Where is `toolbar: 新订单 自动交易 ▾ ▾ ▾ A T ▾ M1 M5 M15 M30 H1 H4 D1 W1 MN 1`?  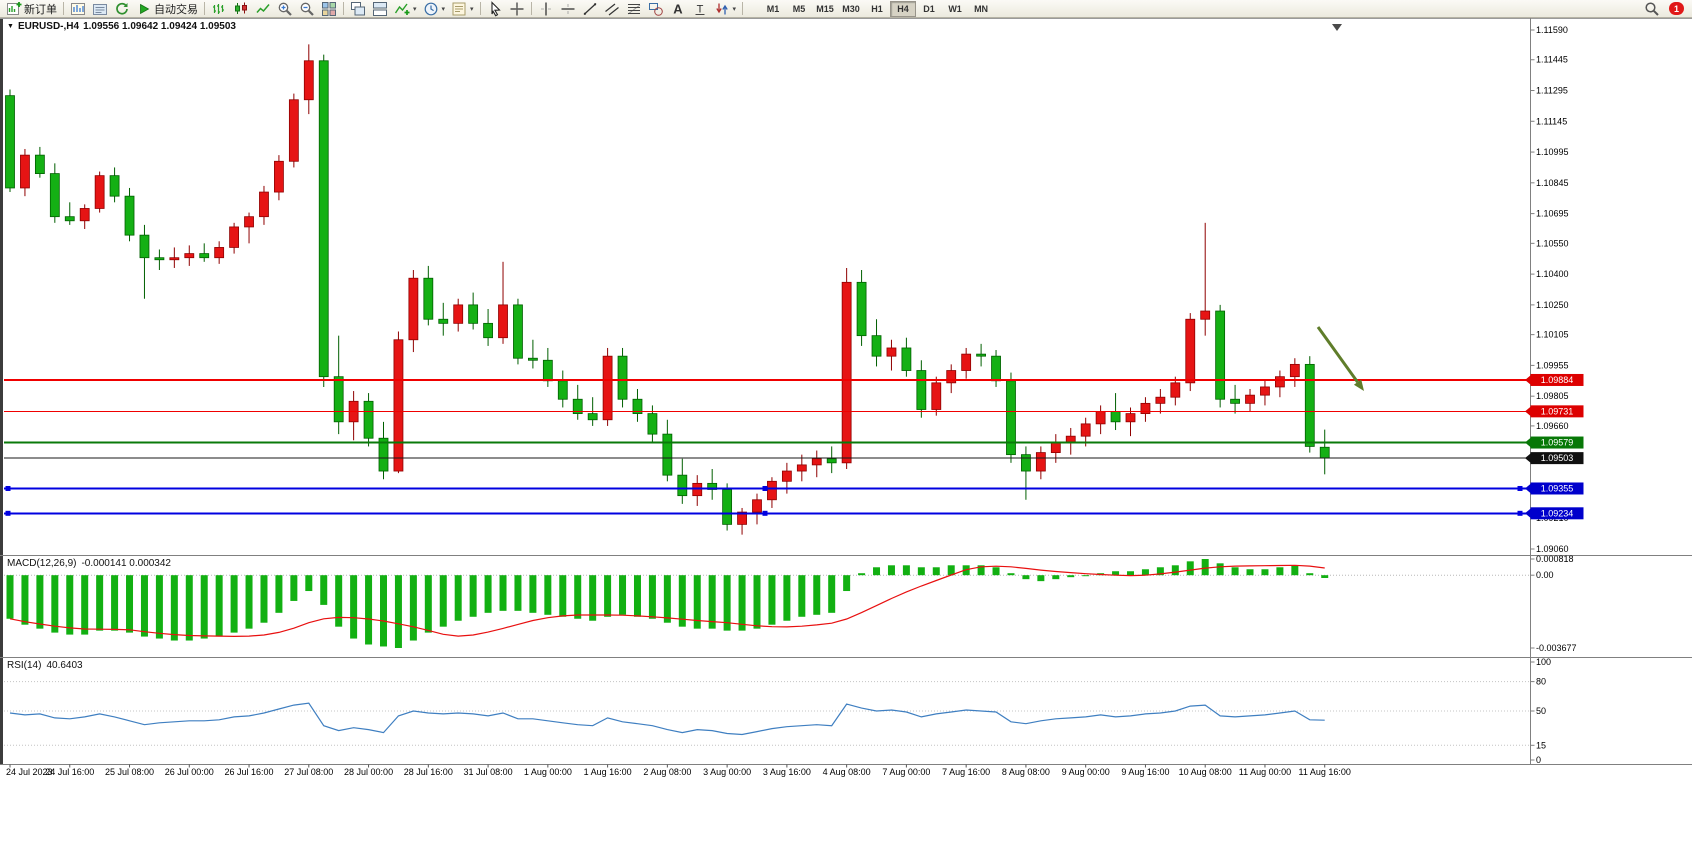 toolbar: 新订单 自动交易 ▾ ▾ ▾ A T ▾ M1 M5 M15 M30 H1 H4 D1 W1 MN 1 is located at coordinates (846, 9).